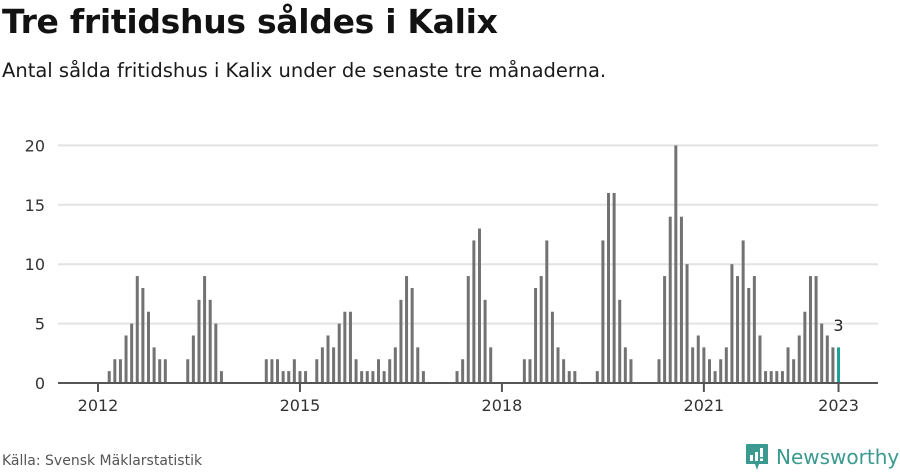 Image resolution: width=900 pixels, height=474 pixels. What do you see at coordinates (838, 457) in the screenshot?
I see `brand-name: Newsworthy` at bounding box center [838, 457].